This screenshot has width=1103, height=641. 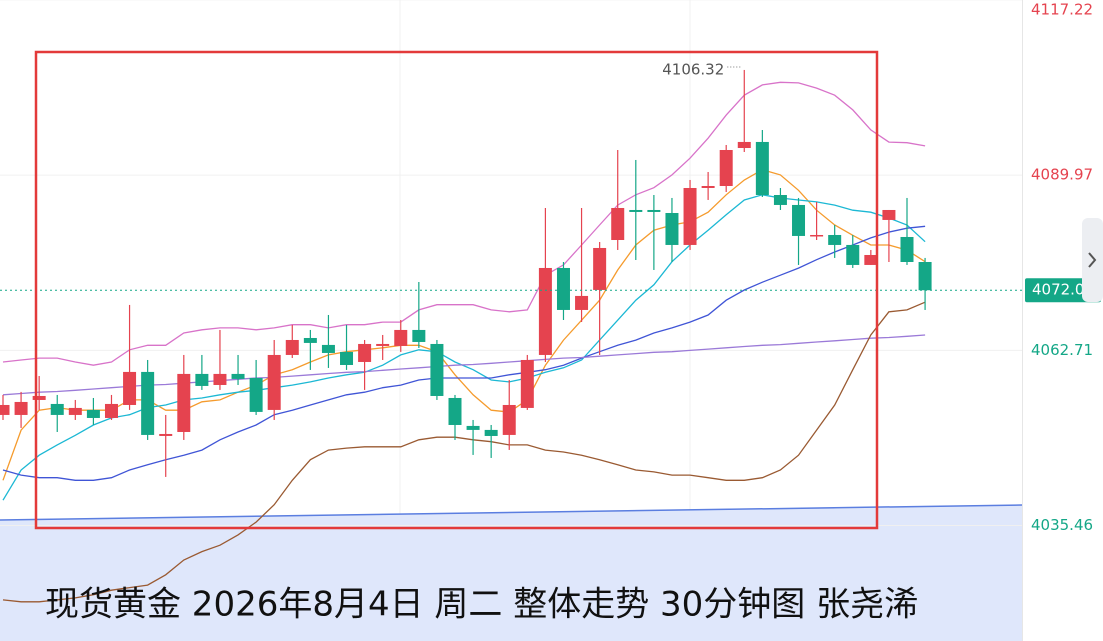 I want to click on chart-caption: 现货黄金 2026年8月4日 周二 整体走势 30分钟图 张尧浠, so click(x=481, y=605).